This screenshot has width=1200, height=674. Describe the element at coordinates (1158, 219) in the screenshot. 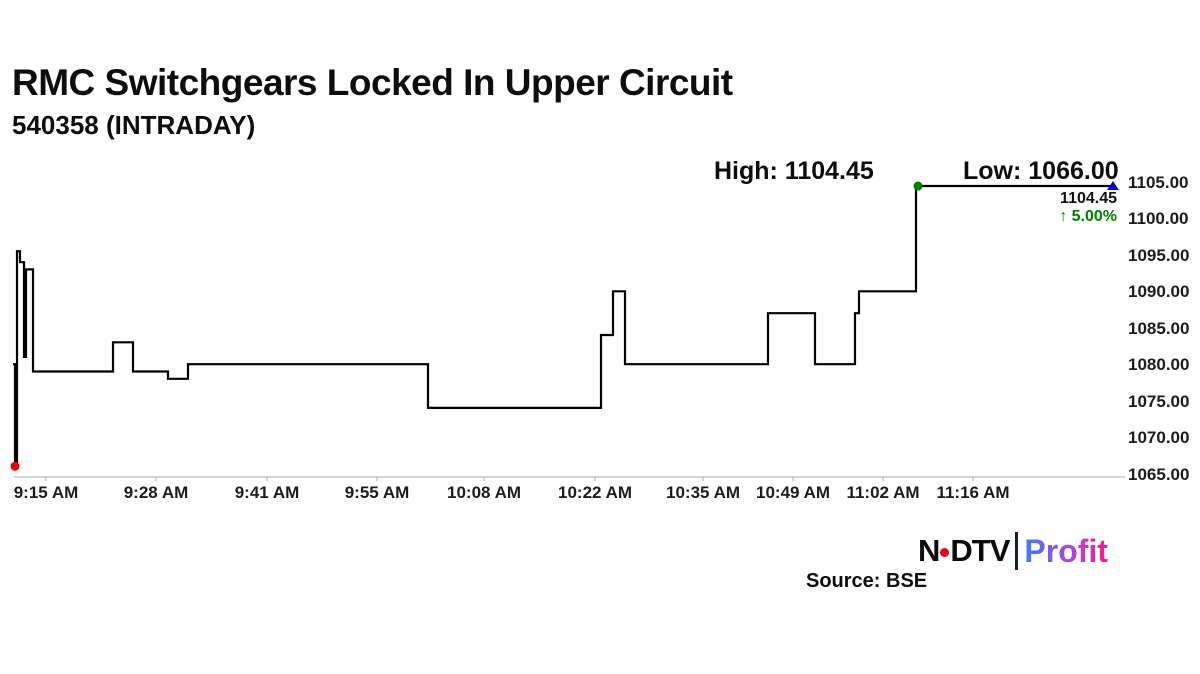

I see `y-axis-label-1: 1100.00` at that location.